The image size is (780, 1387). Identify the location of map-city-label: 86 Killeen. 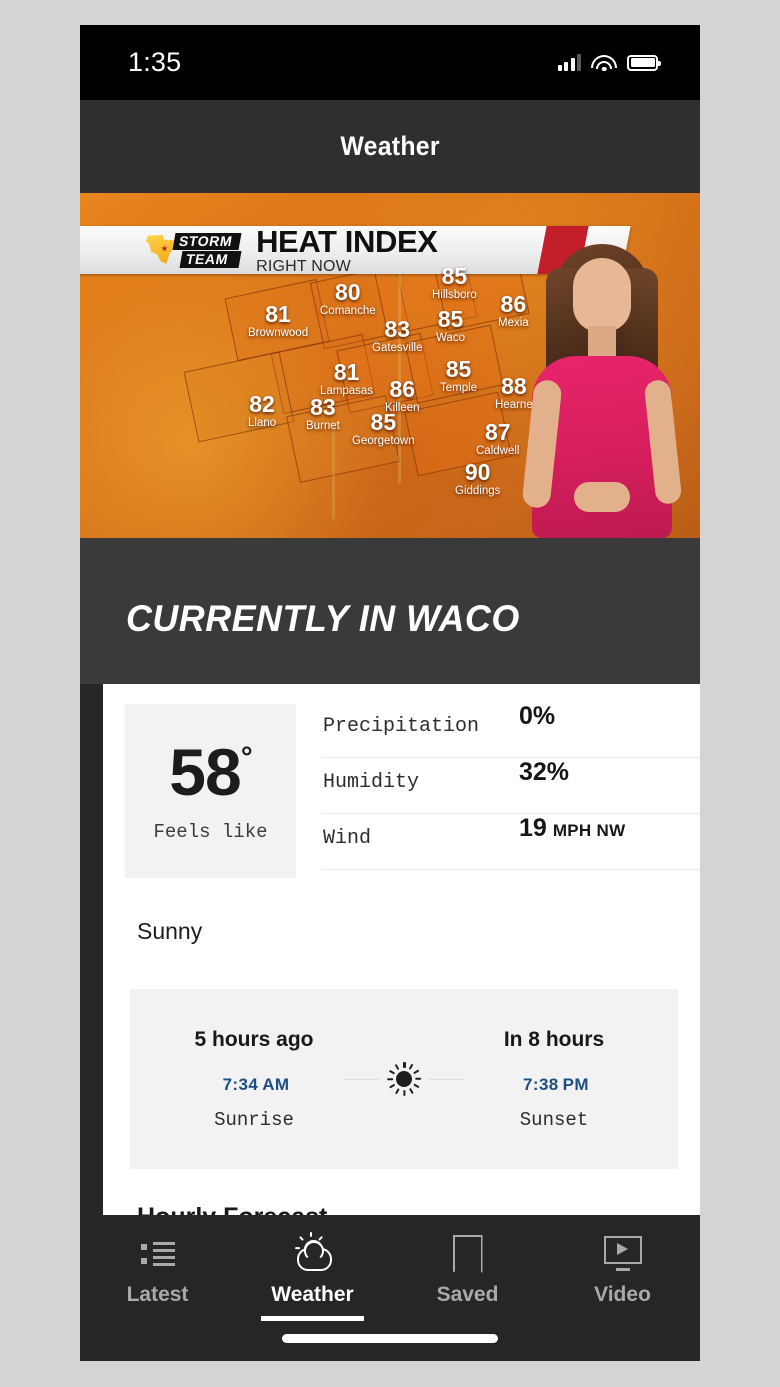
(402, 396).